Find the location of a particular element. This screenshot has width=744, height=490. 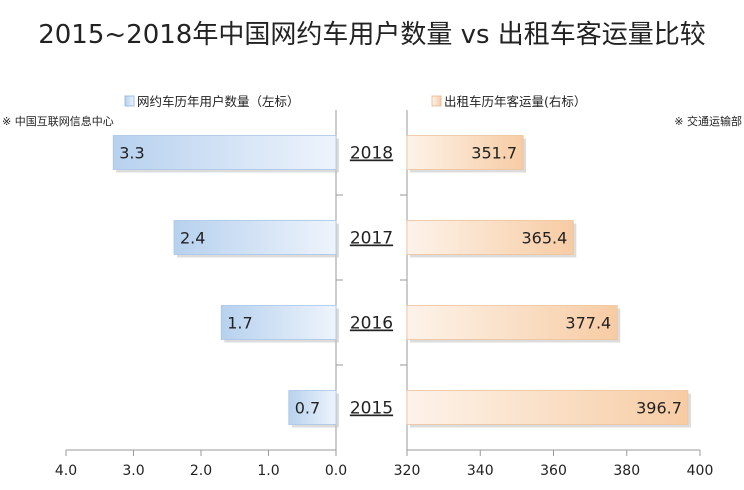

year-label: 2016 is located at coordinates (371, 324).